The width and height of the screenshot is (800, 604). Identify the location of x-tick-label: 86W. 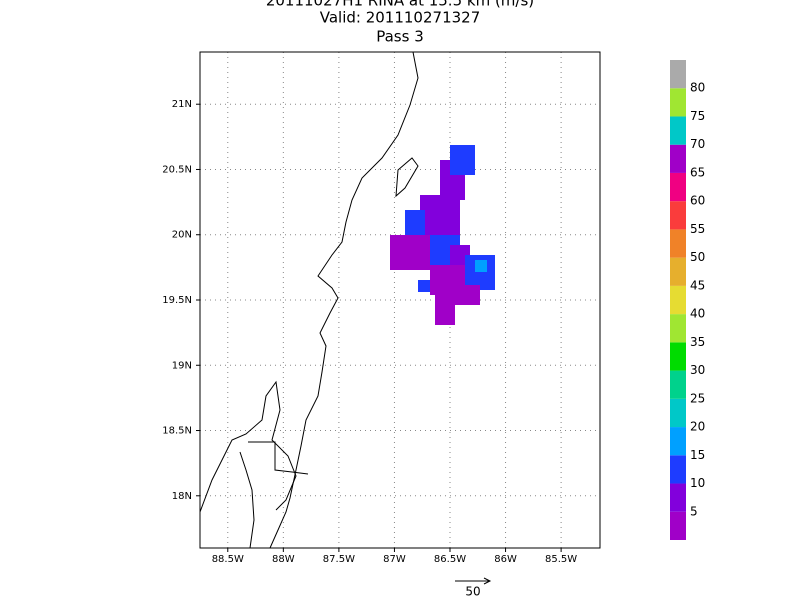
(505, 559).